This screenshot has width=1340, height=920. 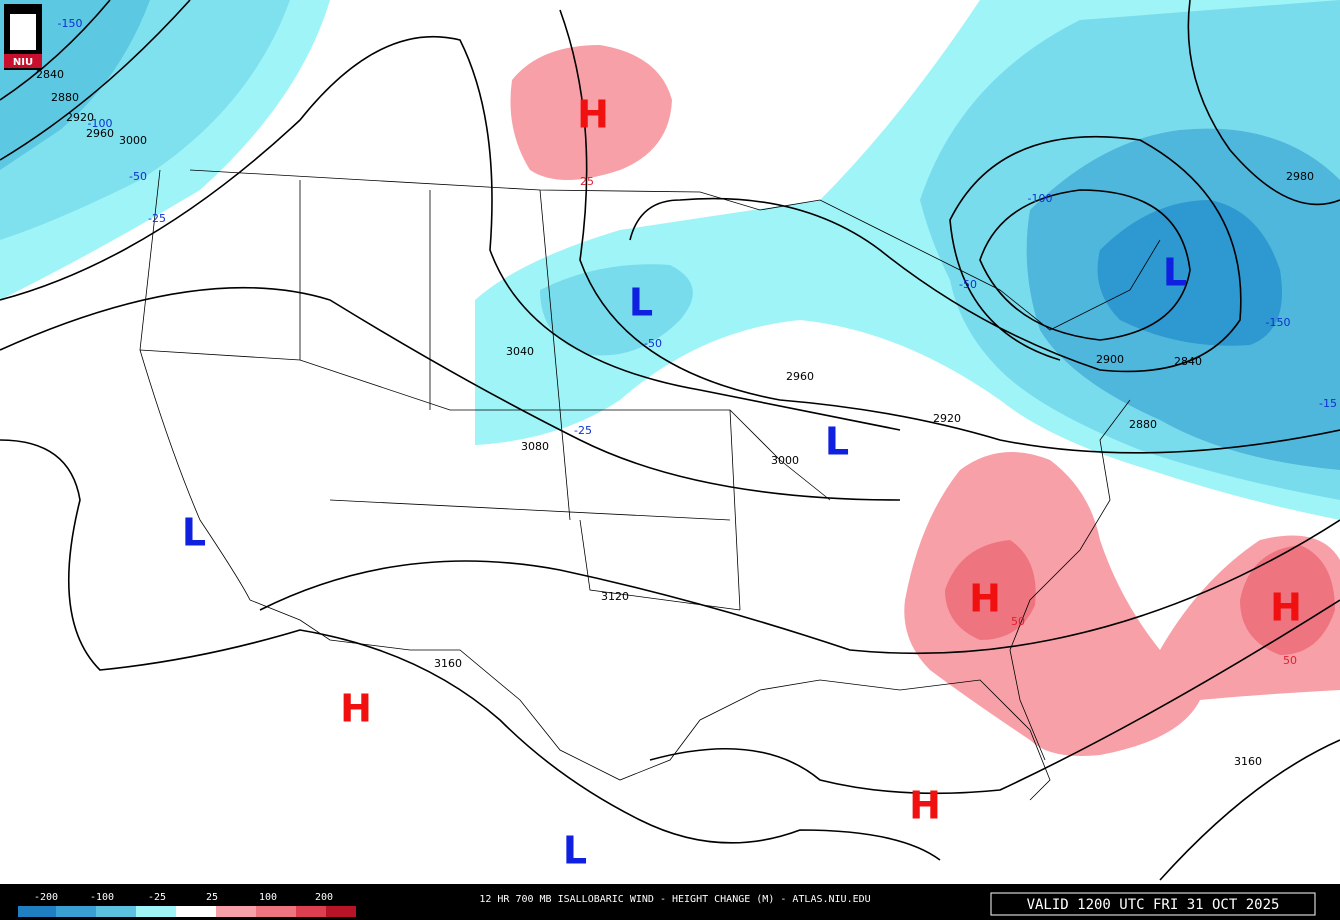 I want to click on contour-label: 3080, so click(x=535, y=446).